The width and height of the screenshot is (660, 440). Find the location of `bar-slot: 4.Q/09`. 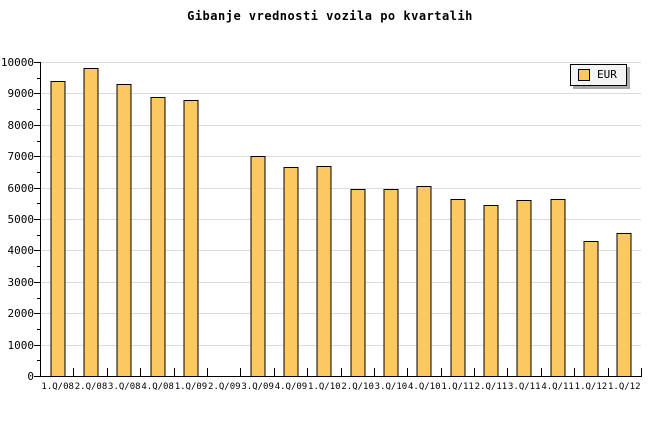

bar-slot: 4.Q/09 is located at coordinates (290, 227).